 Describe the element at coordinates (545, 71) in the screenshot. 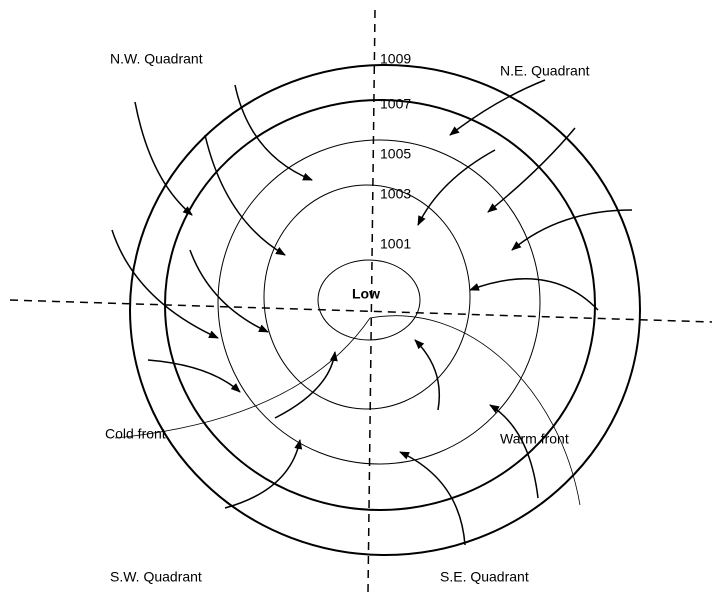

I see `quadrant-label: N.E. Quadrant` at that location.